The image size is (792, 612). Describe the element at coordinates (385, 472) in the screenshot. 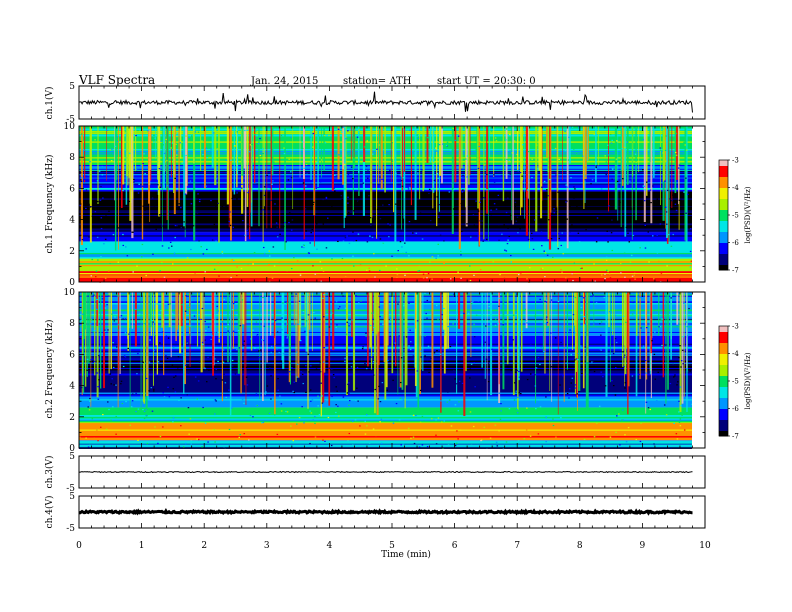

I see `waveform-trace` at that location.